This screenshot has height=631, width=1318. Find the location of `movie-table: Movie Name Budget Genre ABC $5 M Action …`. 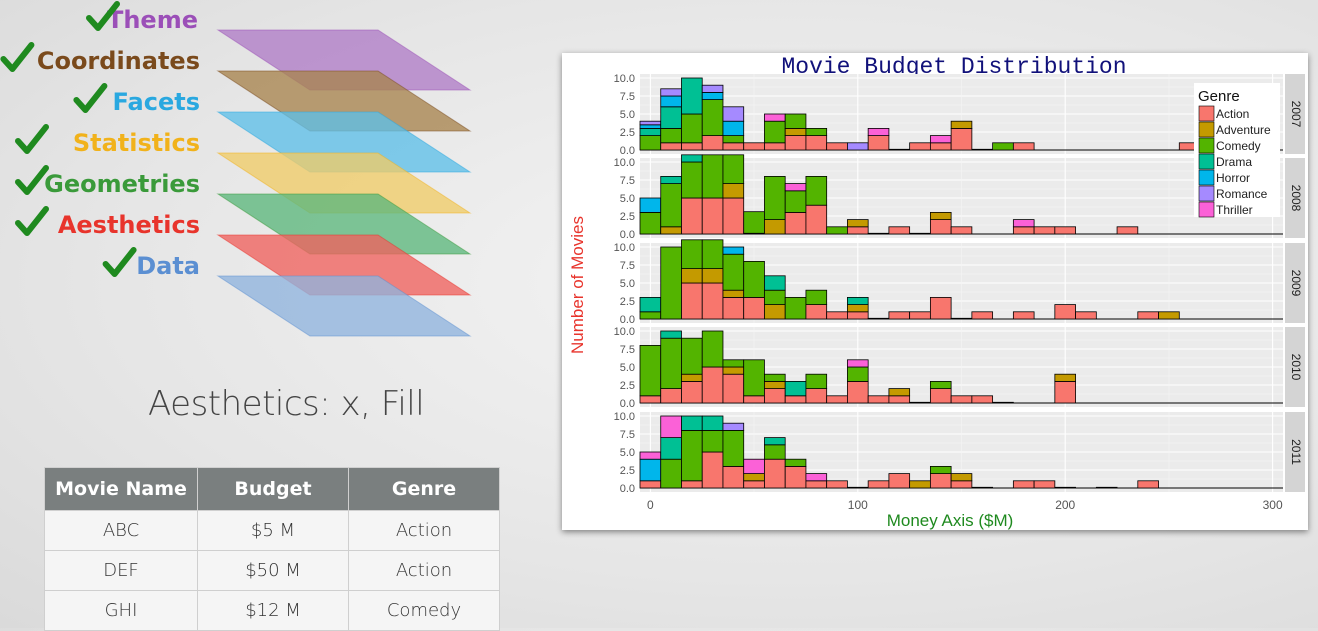

movie-table: Movie Name Budget Genre ABC $5 M Action … is located at coordinates (272, 549).